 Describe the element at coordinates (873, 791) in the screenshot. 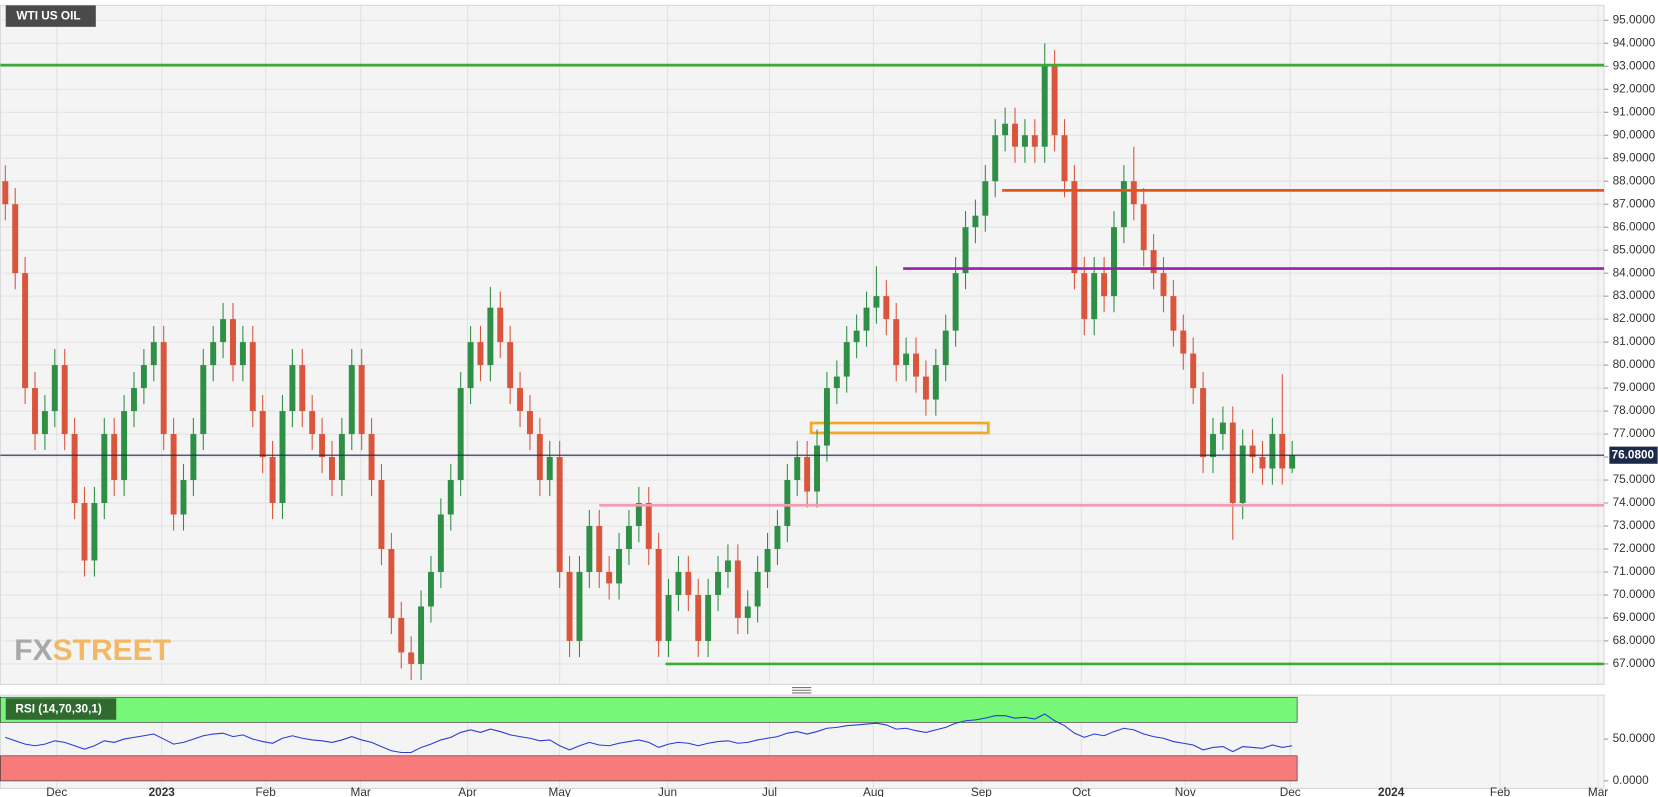

I see `x-tick-label: Aug` at that location.